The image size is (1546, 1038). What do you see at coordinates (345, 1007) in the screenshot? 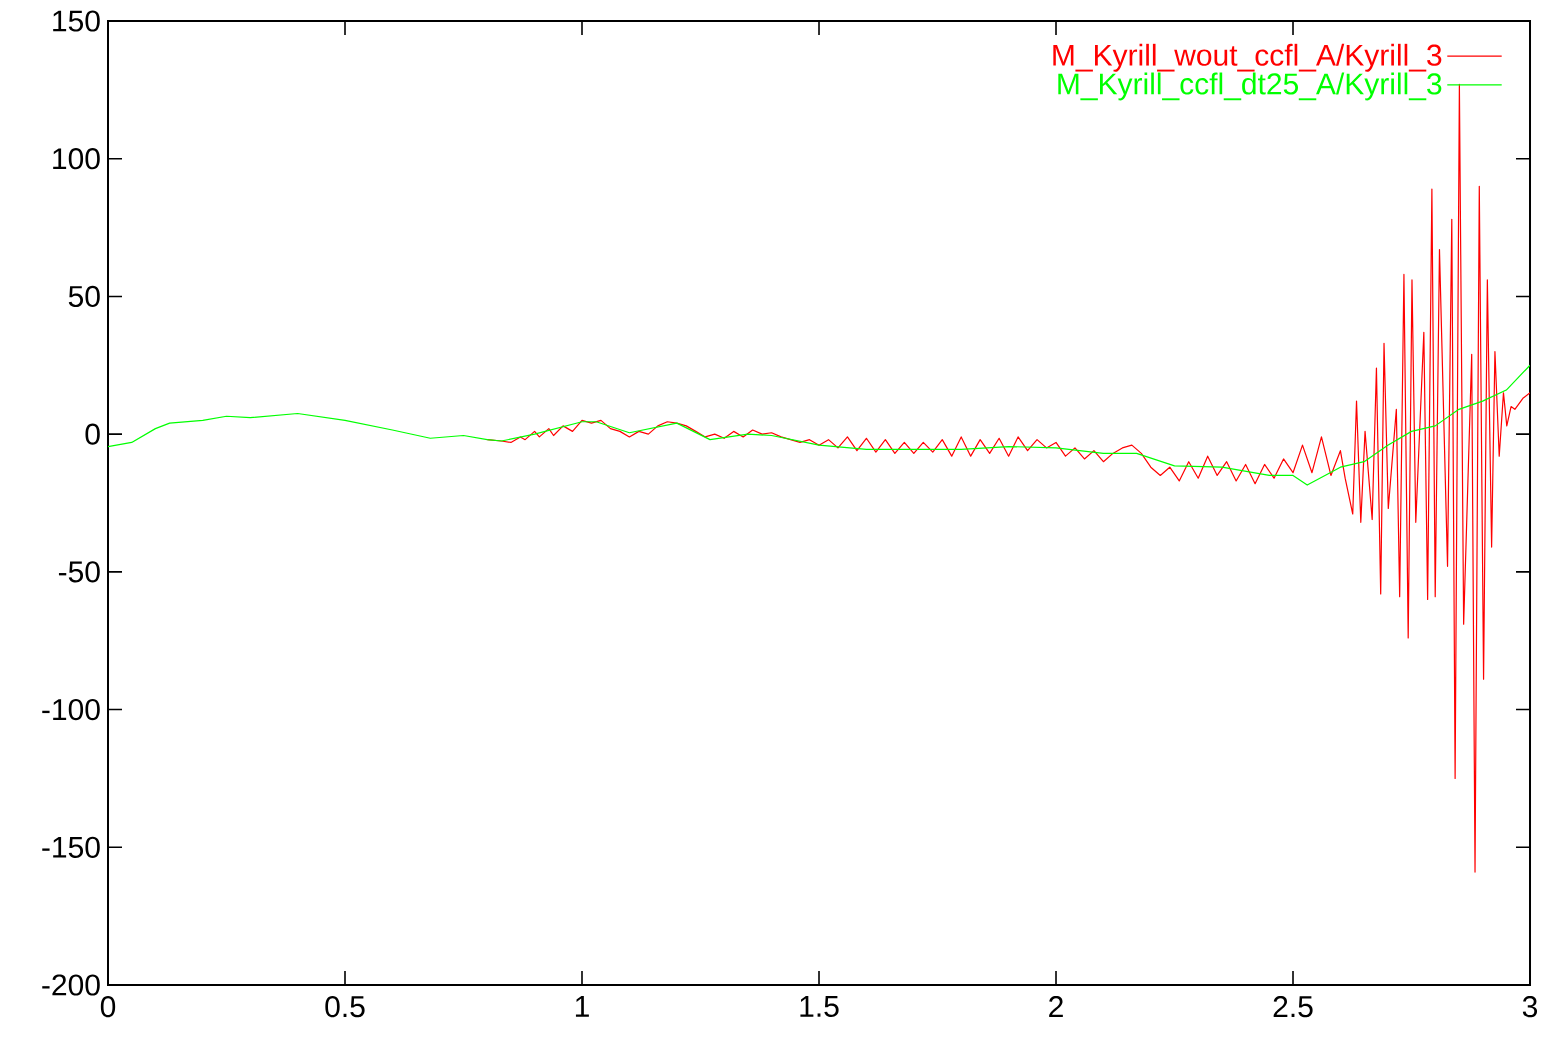
I see `x-tick-label: 0.5` at bounding box center [345, 1007].